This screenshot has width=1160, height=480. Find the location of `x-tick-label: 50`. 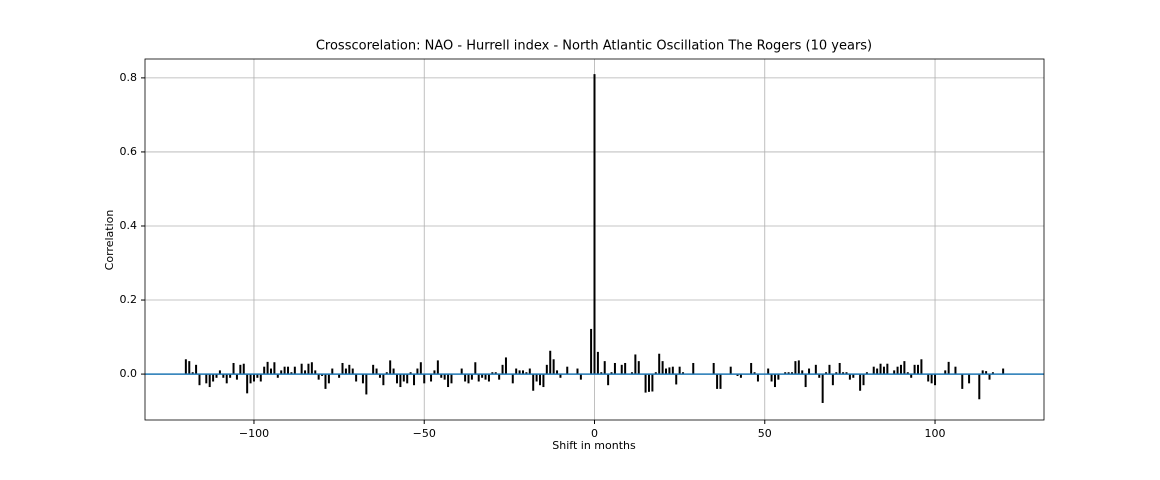

x-tick-label: 50 is located at coordinates (765, 433).